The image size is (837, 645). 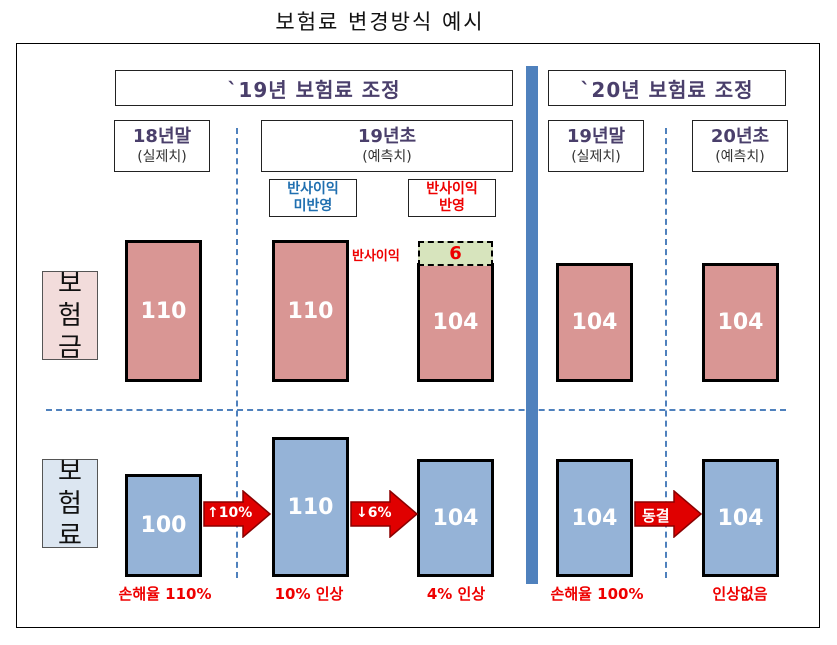 I want to click on side-label-benefit: 보 험 금, so click(x=70, y=315).